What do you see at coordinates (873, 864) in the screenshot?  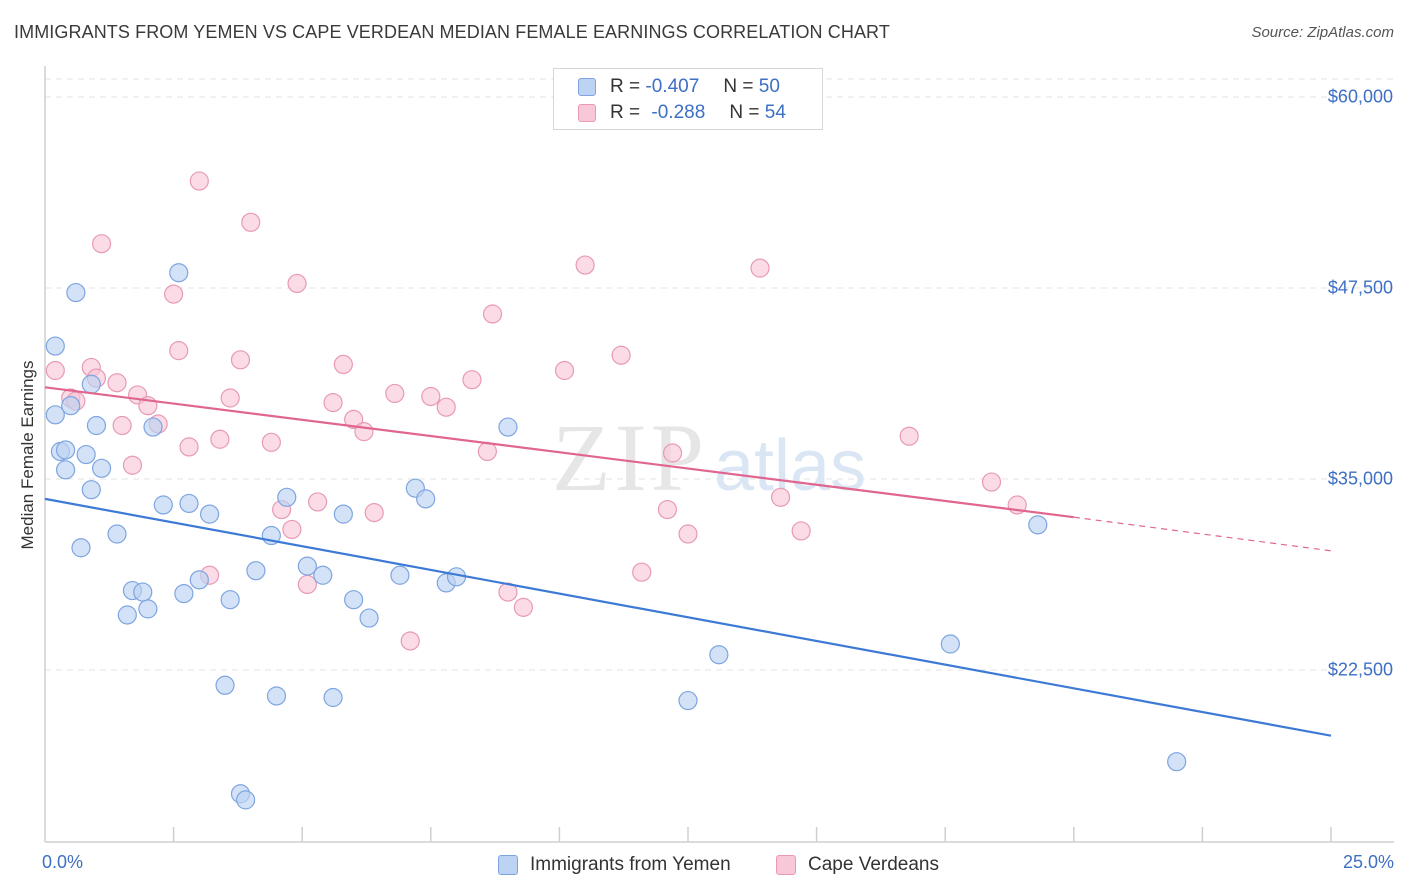 I see `series-legend-label: Cape Verdeans` at bounding box center [873, 864].